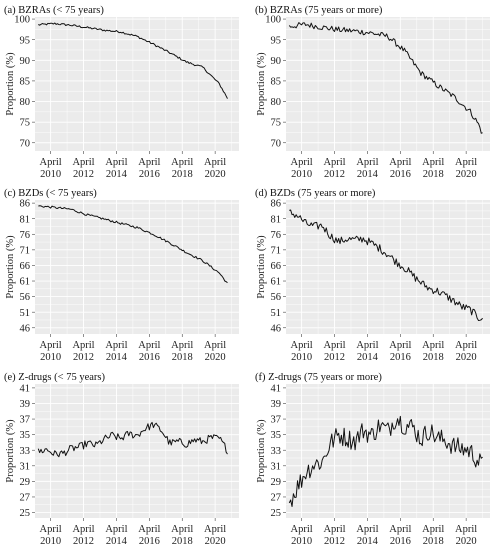 The width and height of the screenshot is (499, 550). Describe the element at coordinates (315, 193) in the screenshot. I see `panel-title: (d) BZDs (75 years or more)` at that location.